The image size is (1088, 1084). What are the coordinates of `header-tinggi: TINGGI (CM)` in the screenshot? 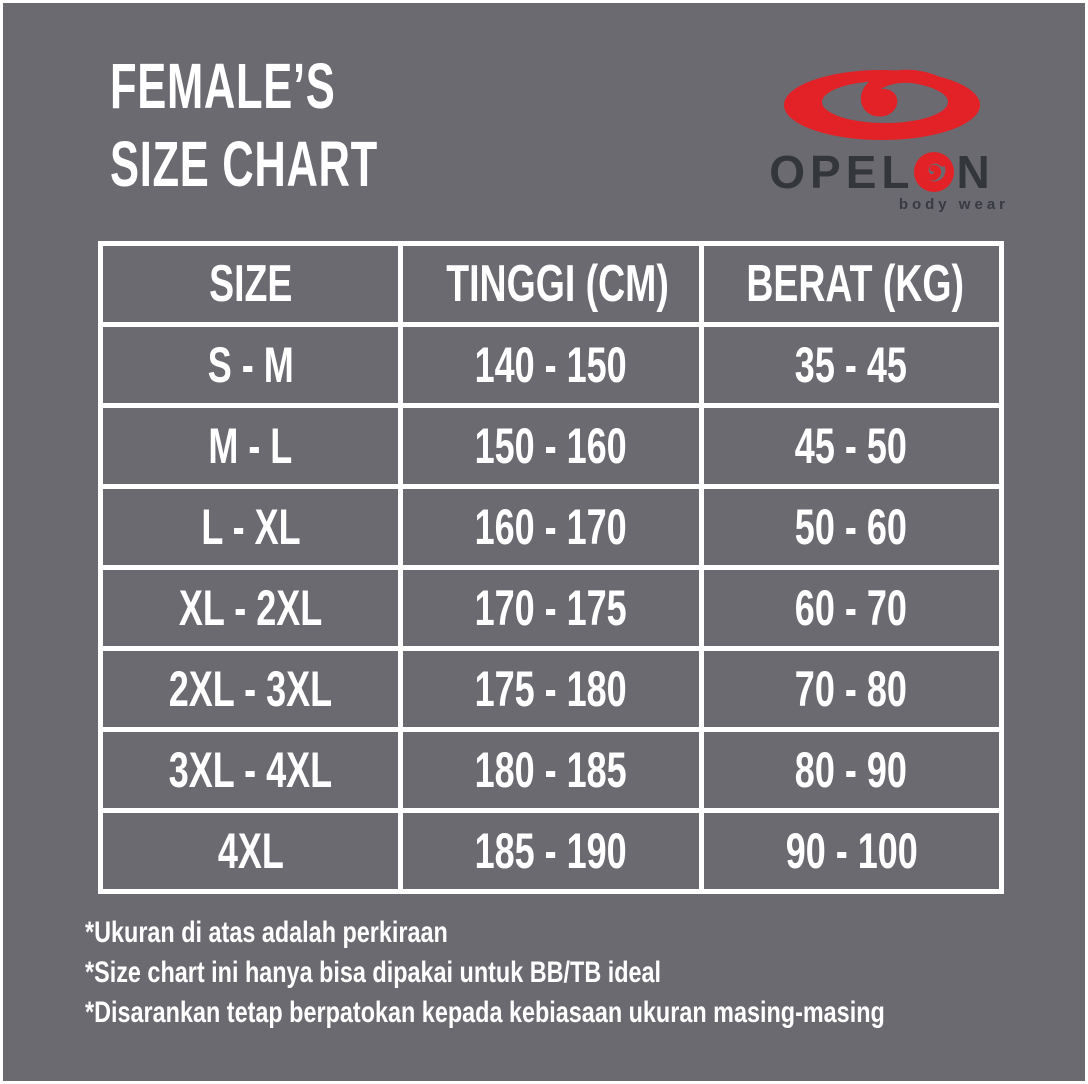 It's located at (551, 284).